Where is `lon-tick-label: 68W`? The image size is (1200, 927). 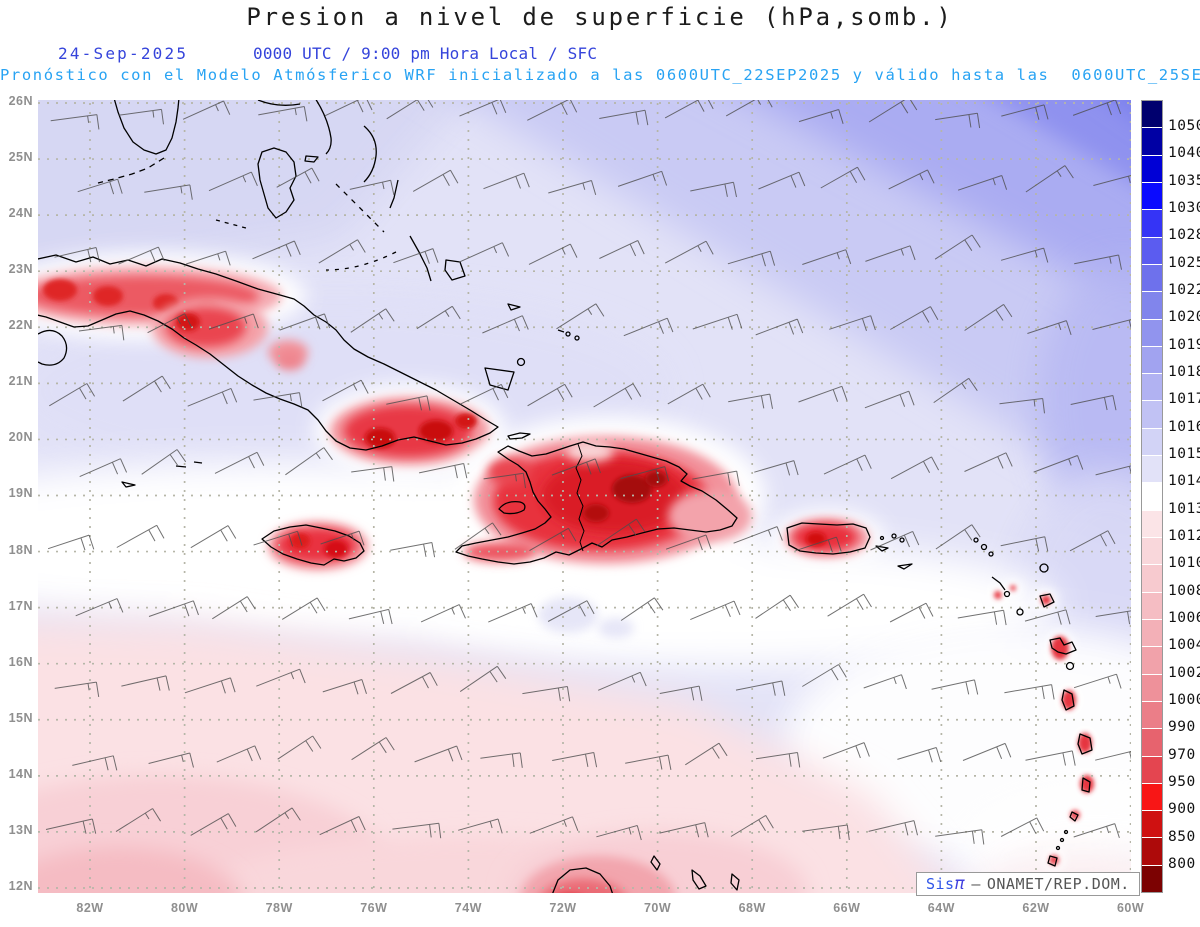
lon-tick-label: 68W is located at coordinates (752, 908).